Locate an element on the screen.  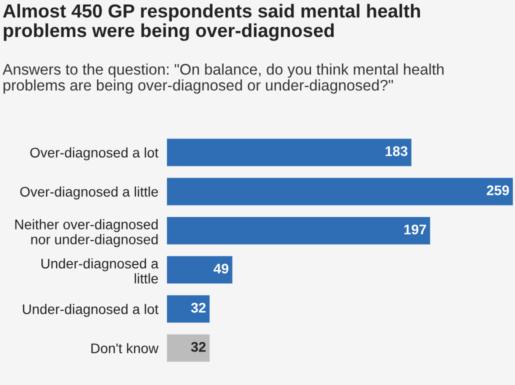
y-tick-label: Over-diagnosed a lot is located at coordinates (94, 153).